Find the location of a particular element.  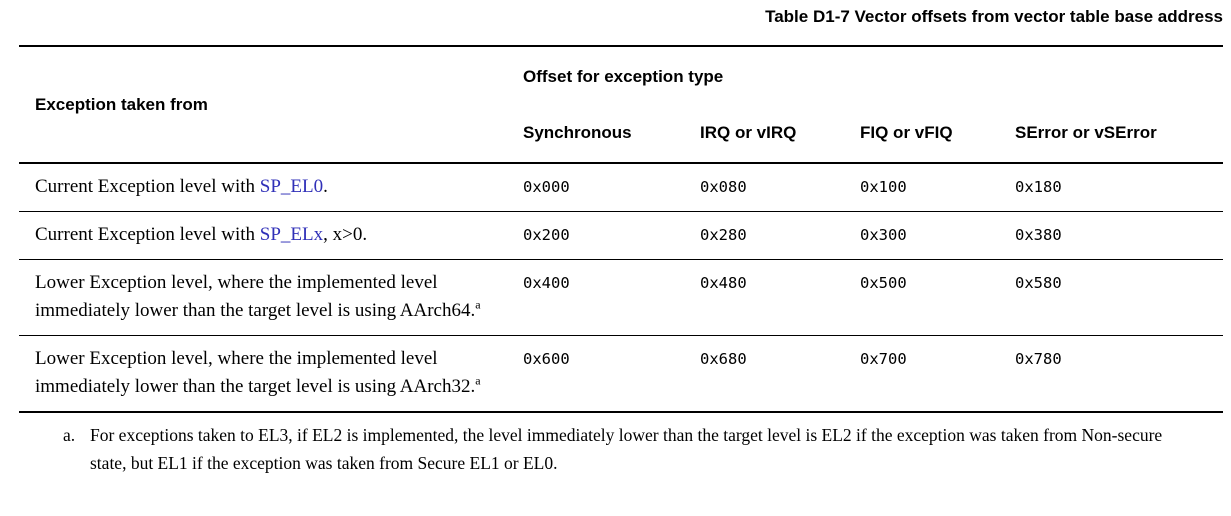

footnote-marker: a. is located at coordinates (69, 435).